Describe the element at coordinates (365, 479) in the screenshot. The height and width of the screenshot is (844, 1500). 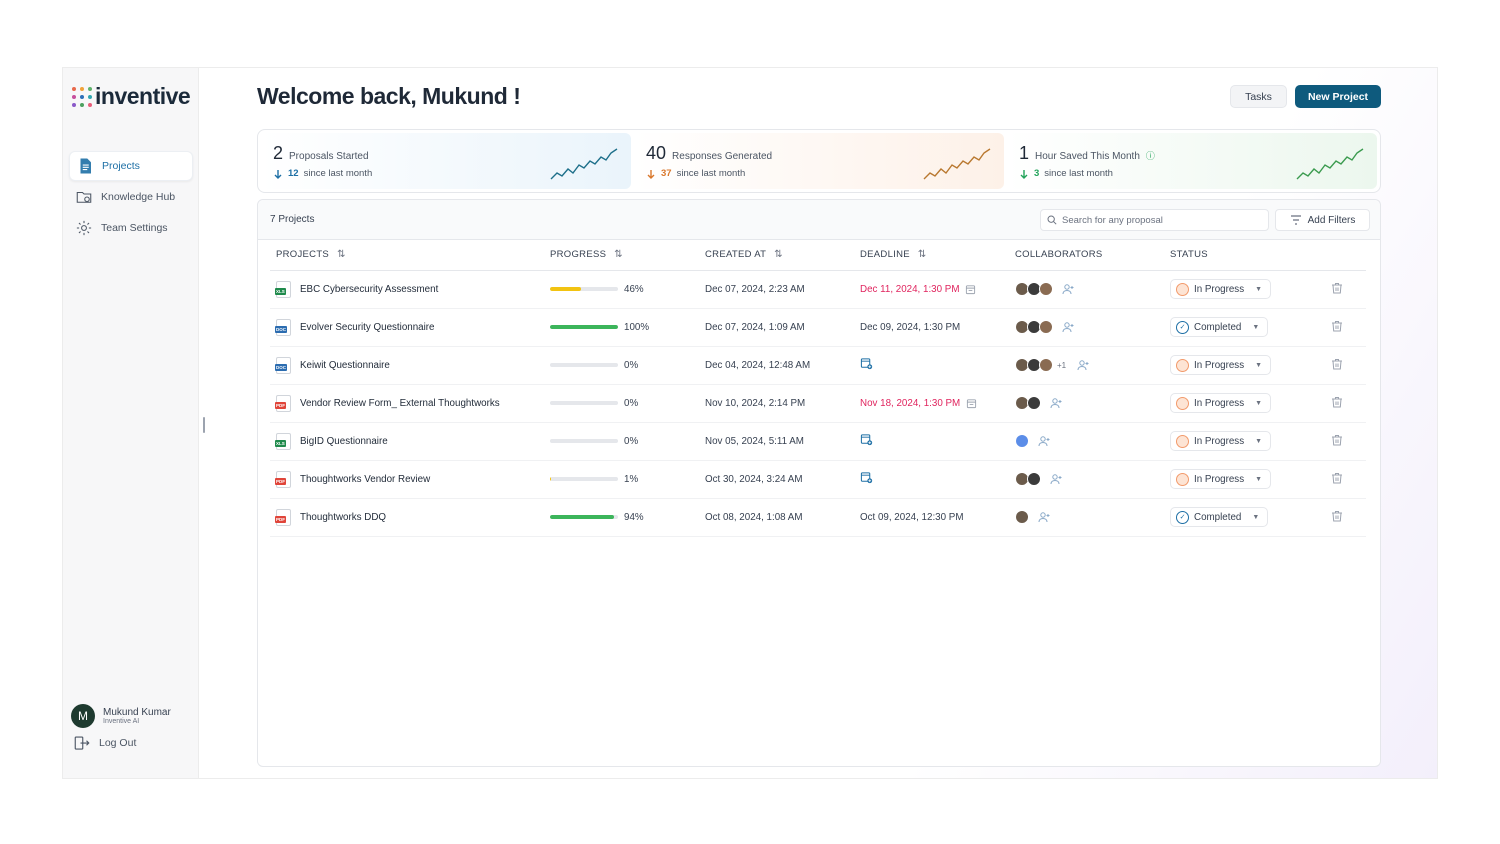
I see `project-name: Thoughtworks Vendor Review` at that location.